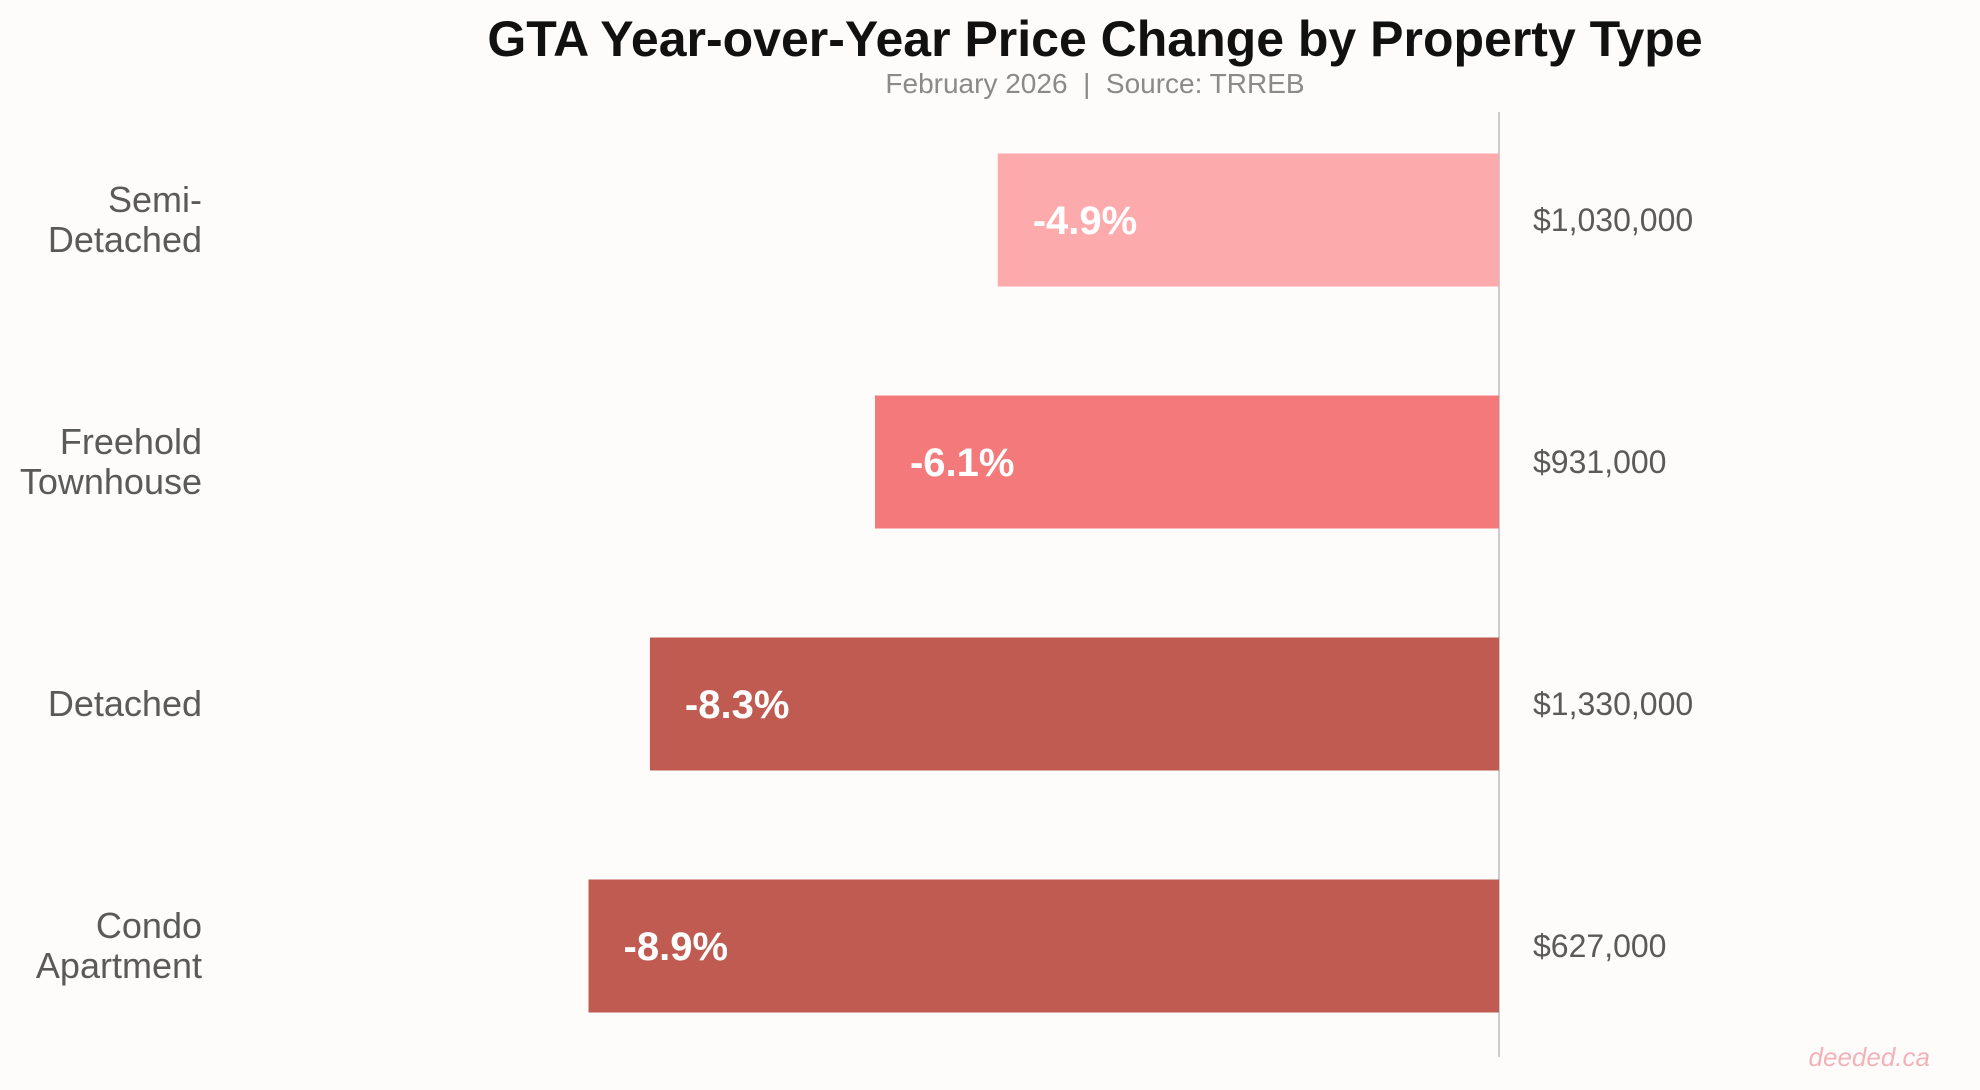 The image size is (1980, 1090). What do you see at coordinates (737, 705) in the screenshot?
I see `bar-value-label: -8.3%` at bounding box center [737, 705].